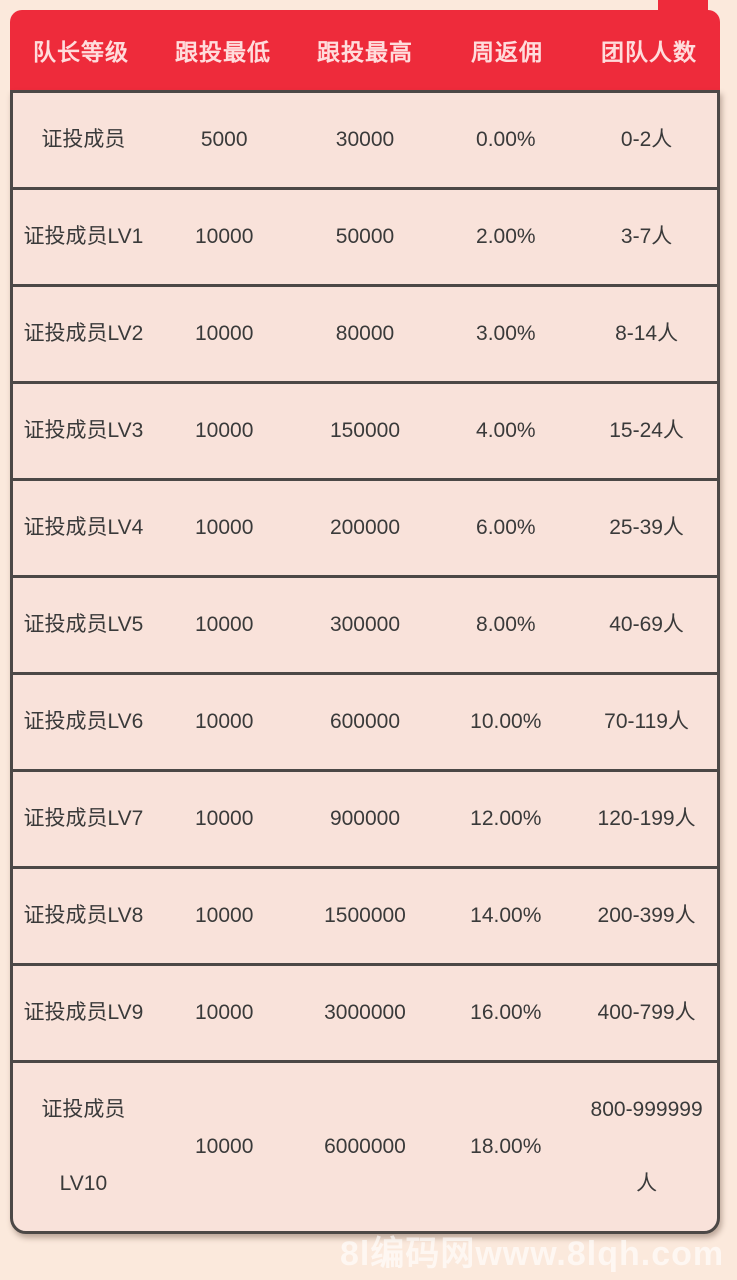 This screenshot has height=1280, width=737. I want to click on cell-team-size: 3-7人, so click(646, 236).